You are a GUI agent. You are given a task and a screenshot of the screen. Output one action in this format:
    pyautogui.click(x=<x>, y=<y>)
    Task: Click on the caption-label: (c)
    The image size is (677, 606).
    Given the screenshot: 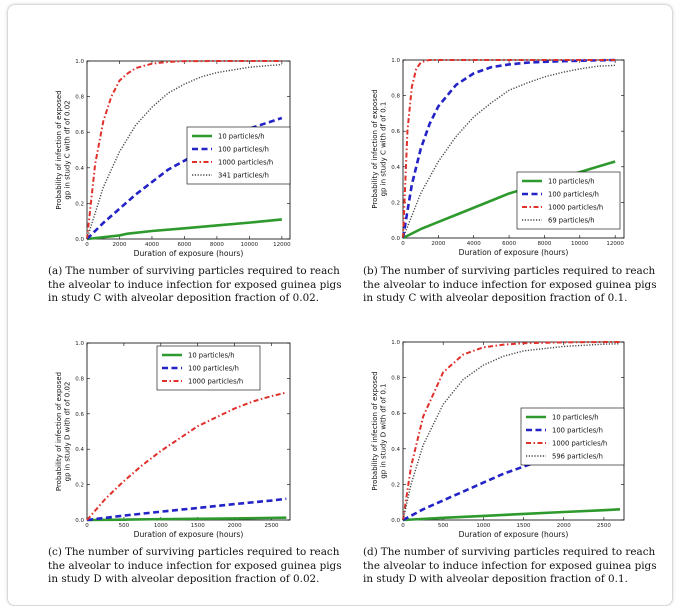 What is the action you would take?
    pyautogui.click(x=55, y=552)
    